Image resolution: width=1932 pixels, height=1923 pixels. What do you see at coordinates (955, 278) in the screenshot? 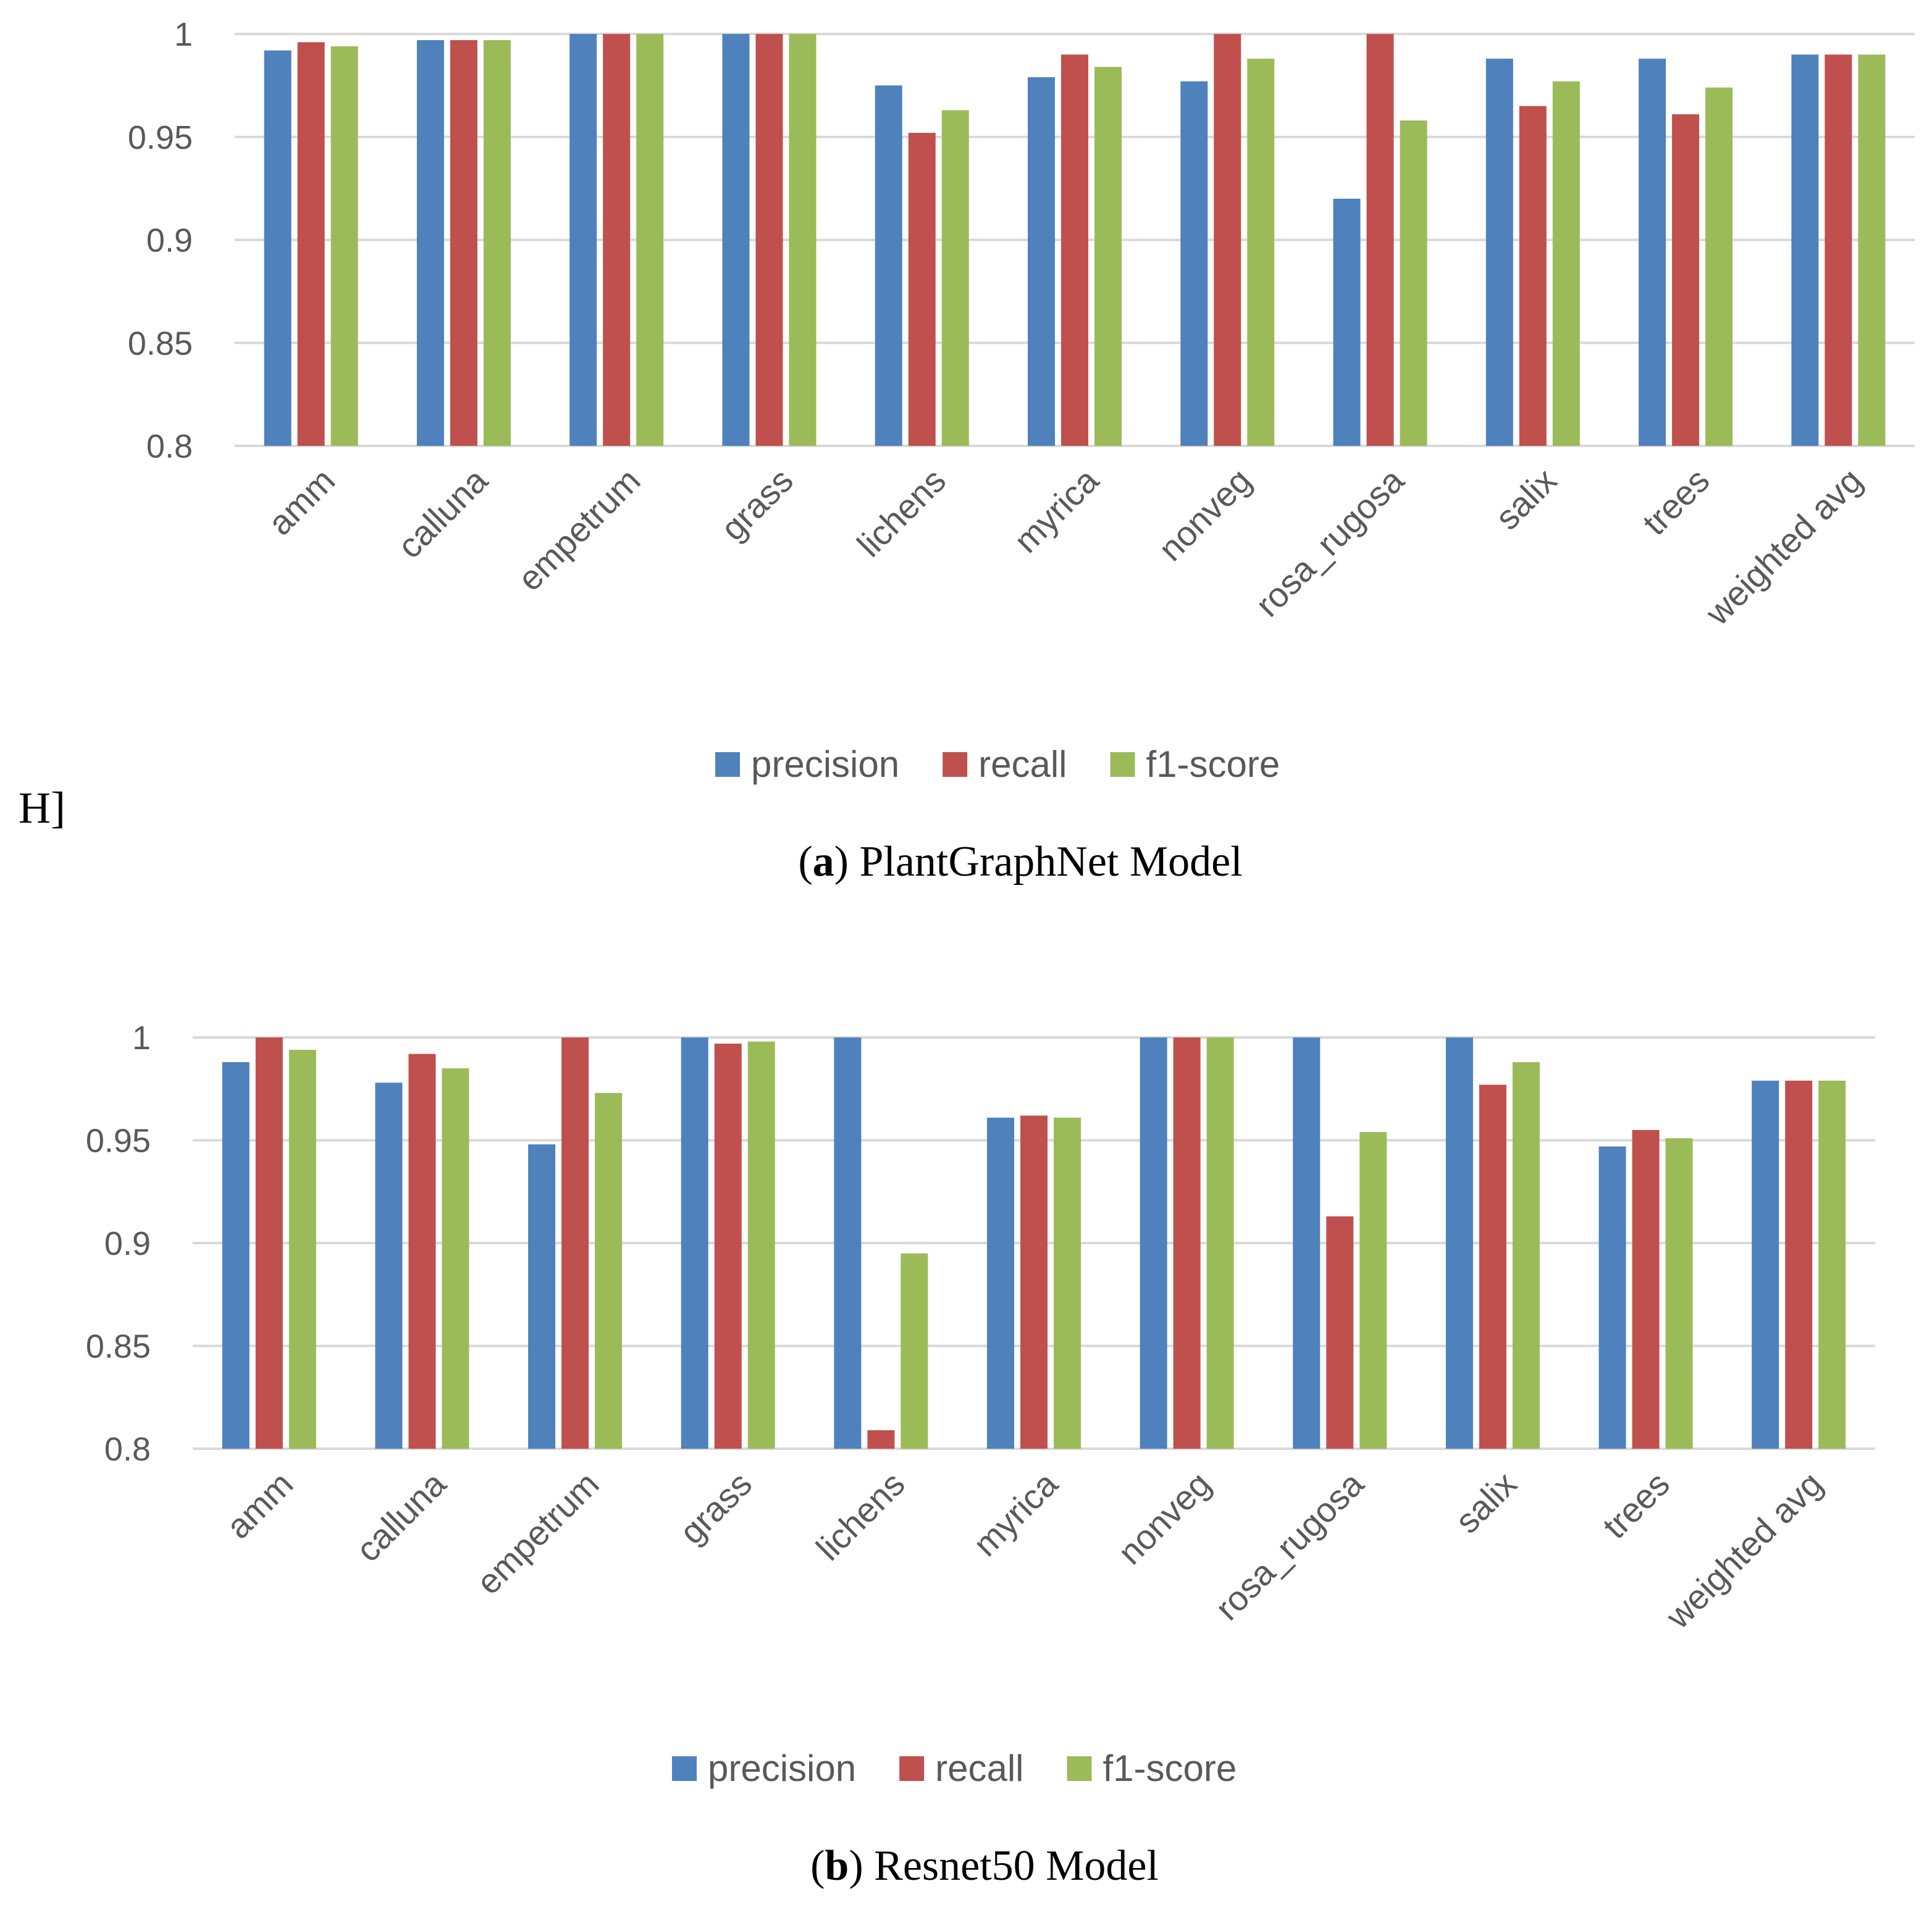
I see `bar-f1-score-lichens` at bounding box center [955, 278].